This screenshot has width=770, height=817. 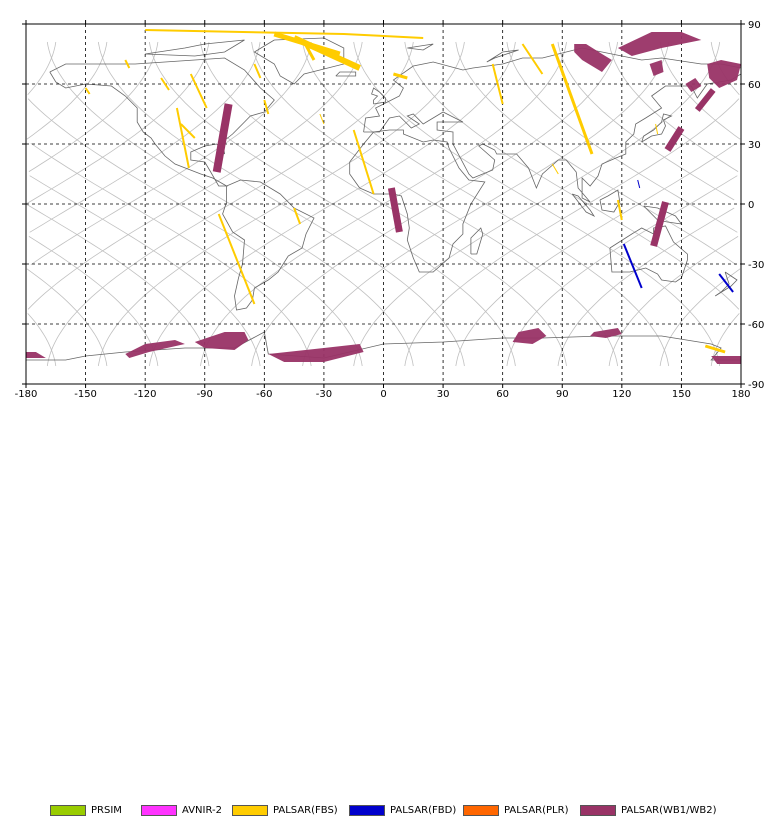 What do you see at coordinates (502, 394) in the screenshot?
I see `x-tick-label: 60` at bounding box center [502, 394].